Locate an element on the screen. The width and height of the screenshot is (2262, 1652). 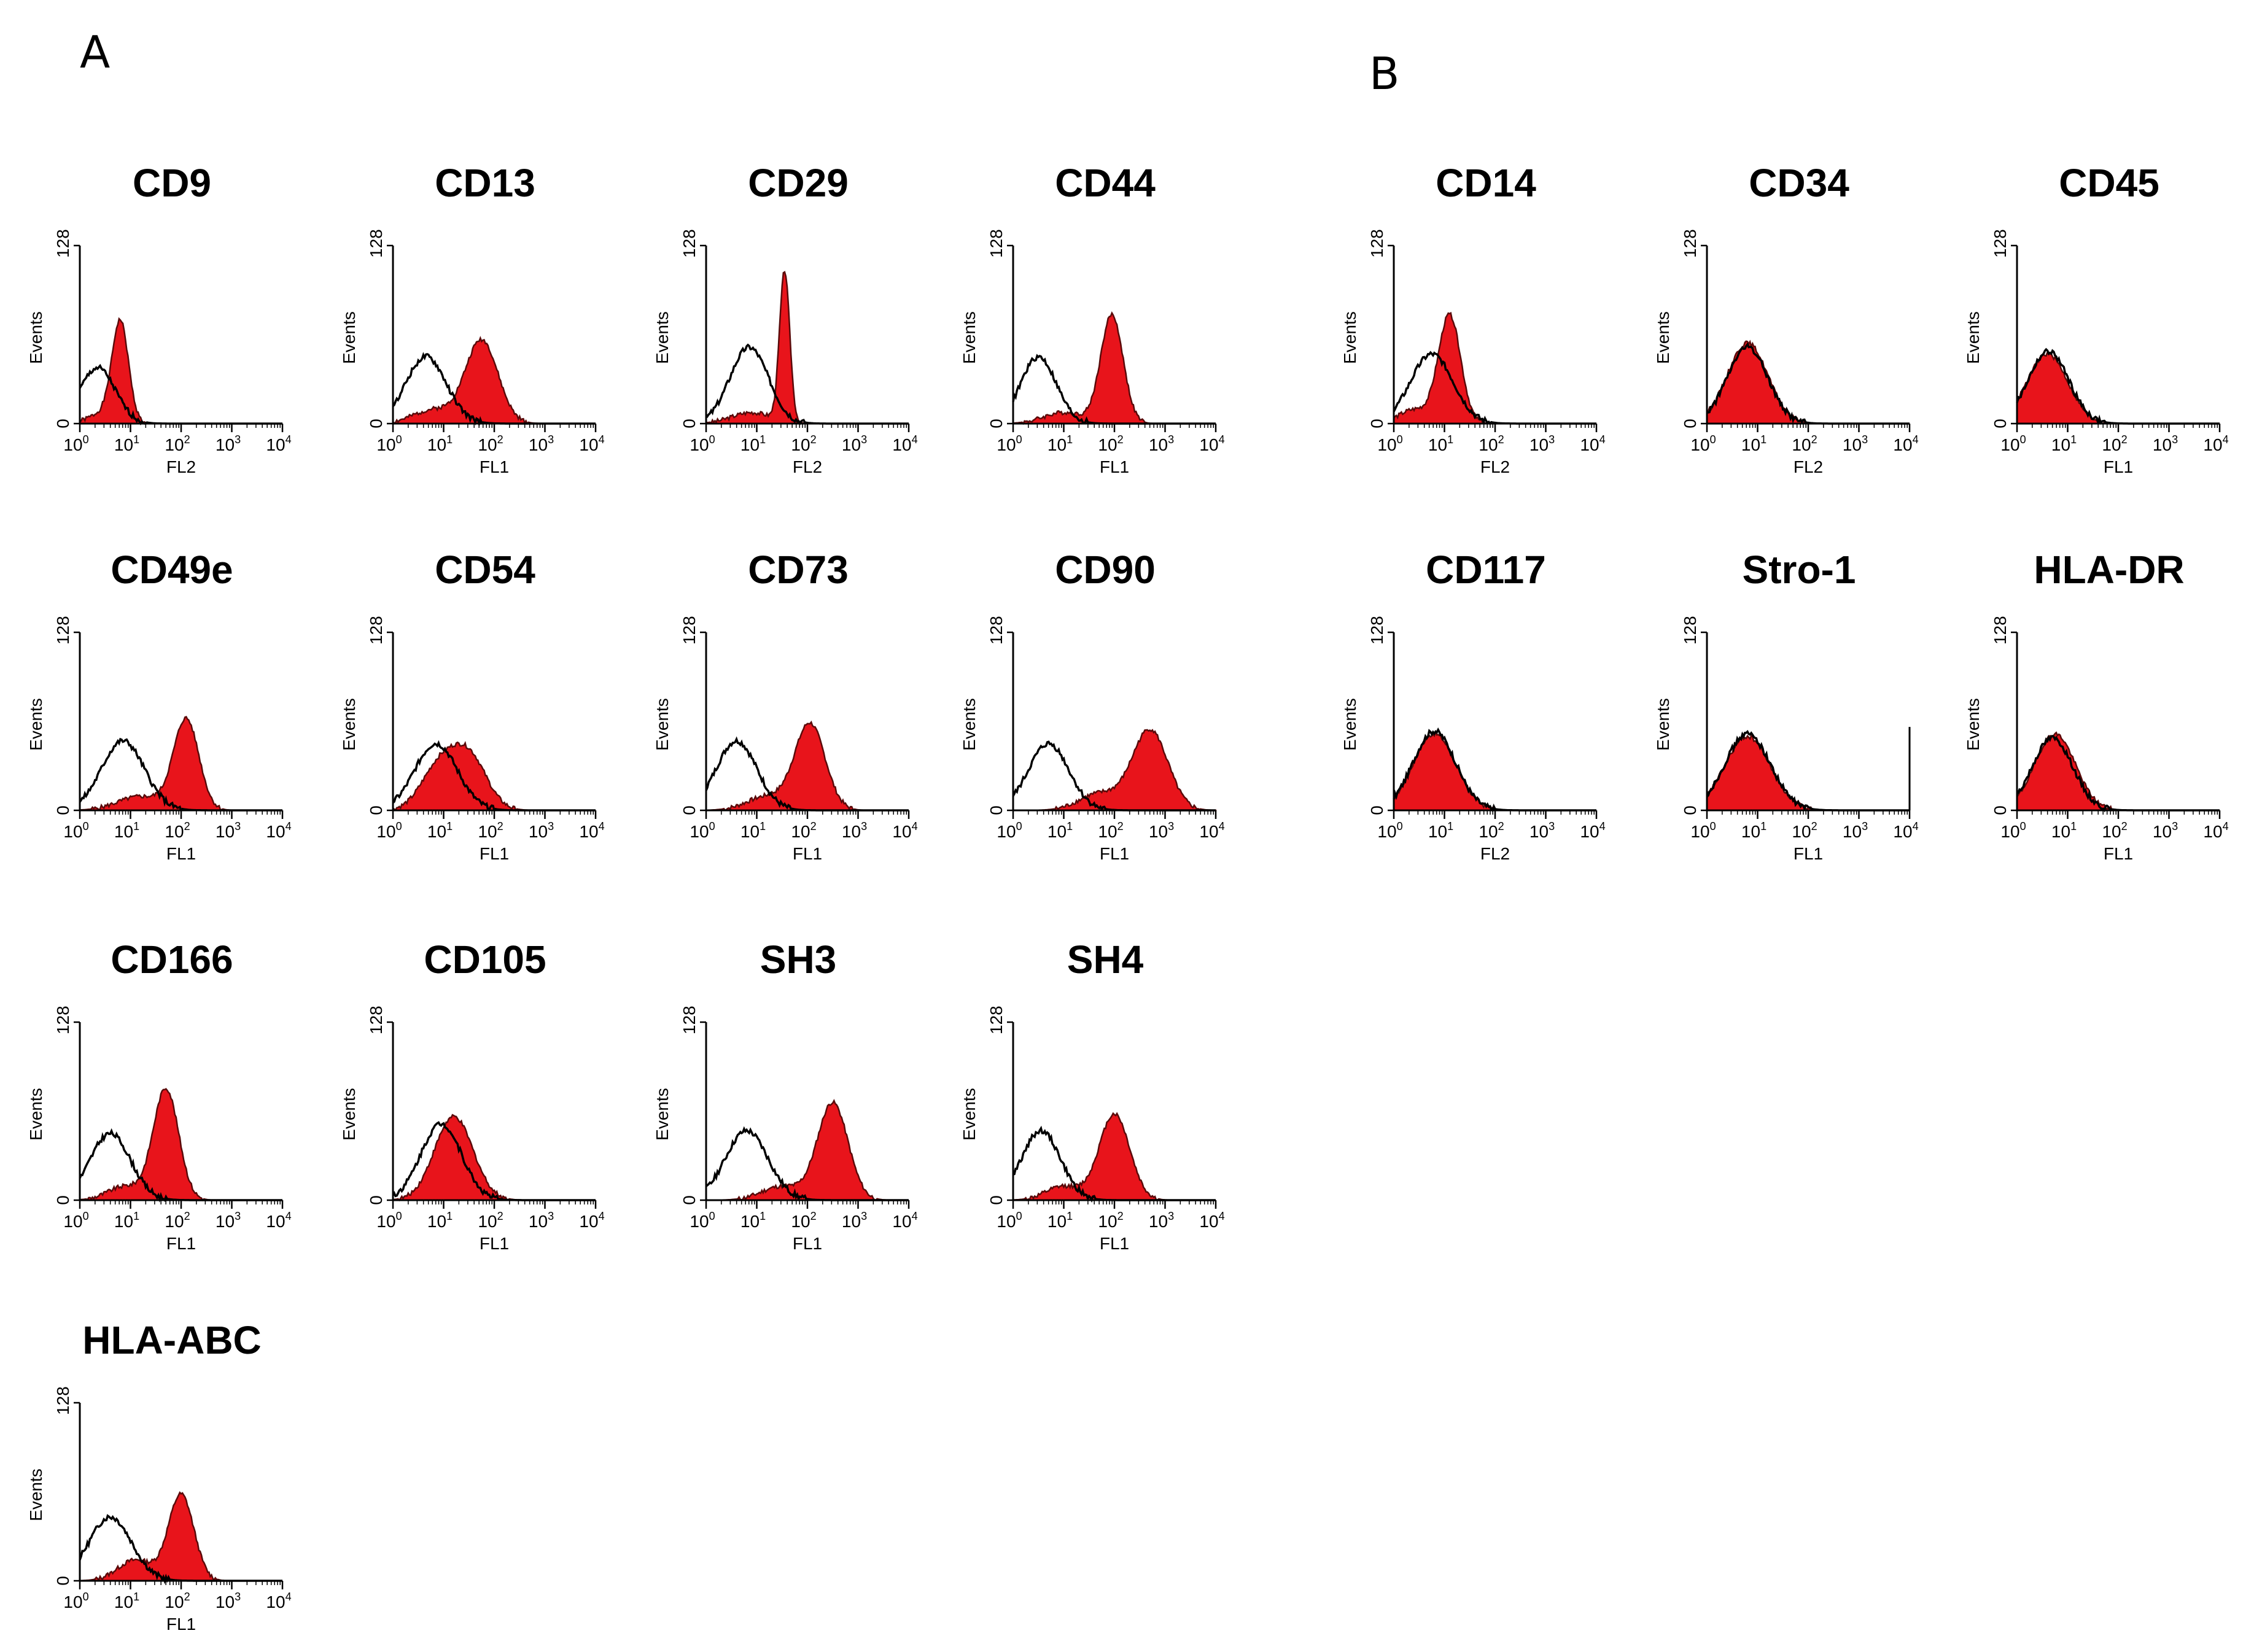
histogram-title: CD13 is located at coordinates (485, 183).